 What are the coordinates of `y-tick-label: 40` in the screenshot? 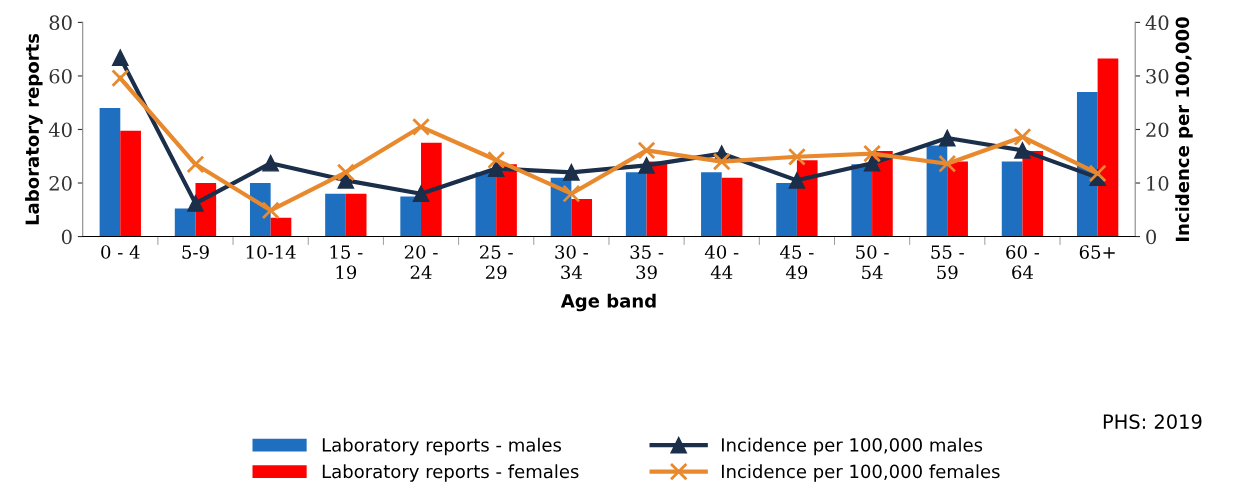 It's located at (60, 130).